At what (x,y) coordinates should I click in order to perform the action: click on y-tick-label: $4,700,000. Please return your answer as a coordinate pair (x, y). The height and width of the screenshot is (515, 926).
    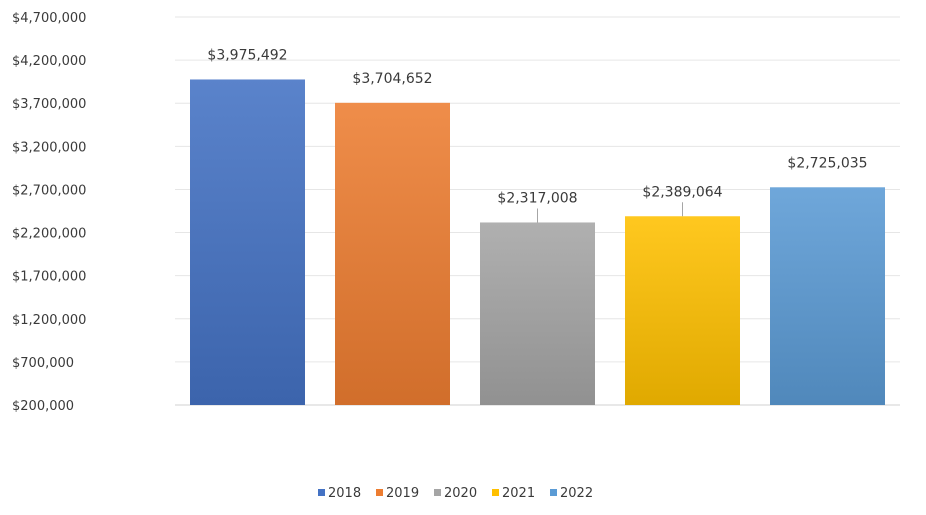
    Looking at the image, I should click on (49, 18).